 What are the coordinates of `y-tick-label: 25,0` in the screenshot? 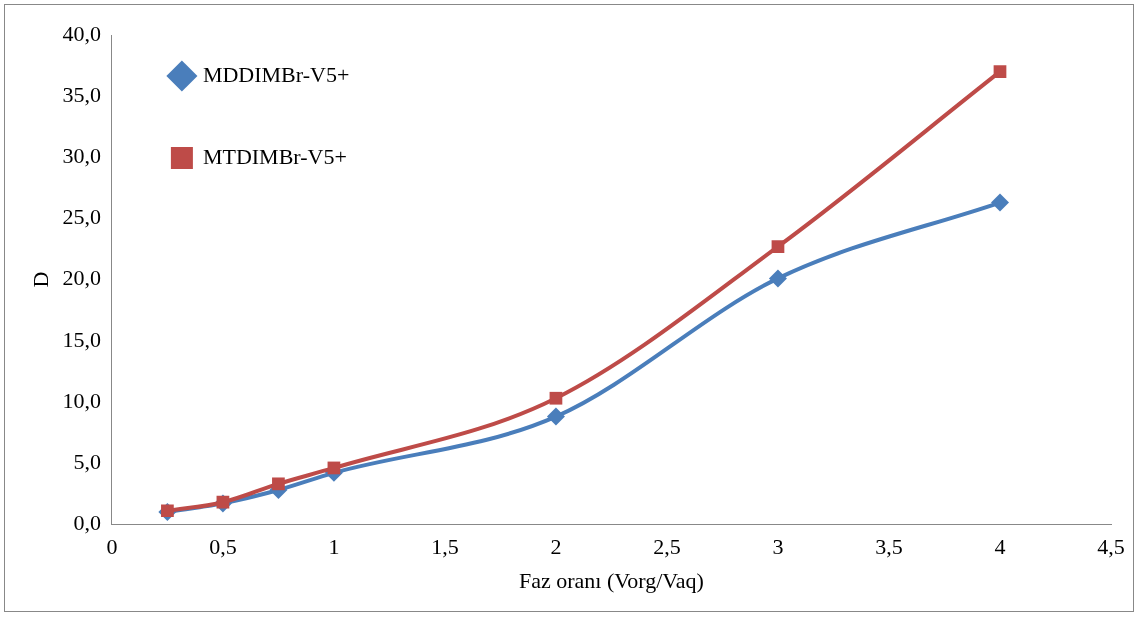 It's located at (81, 217).